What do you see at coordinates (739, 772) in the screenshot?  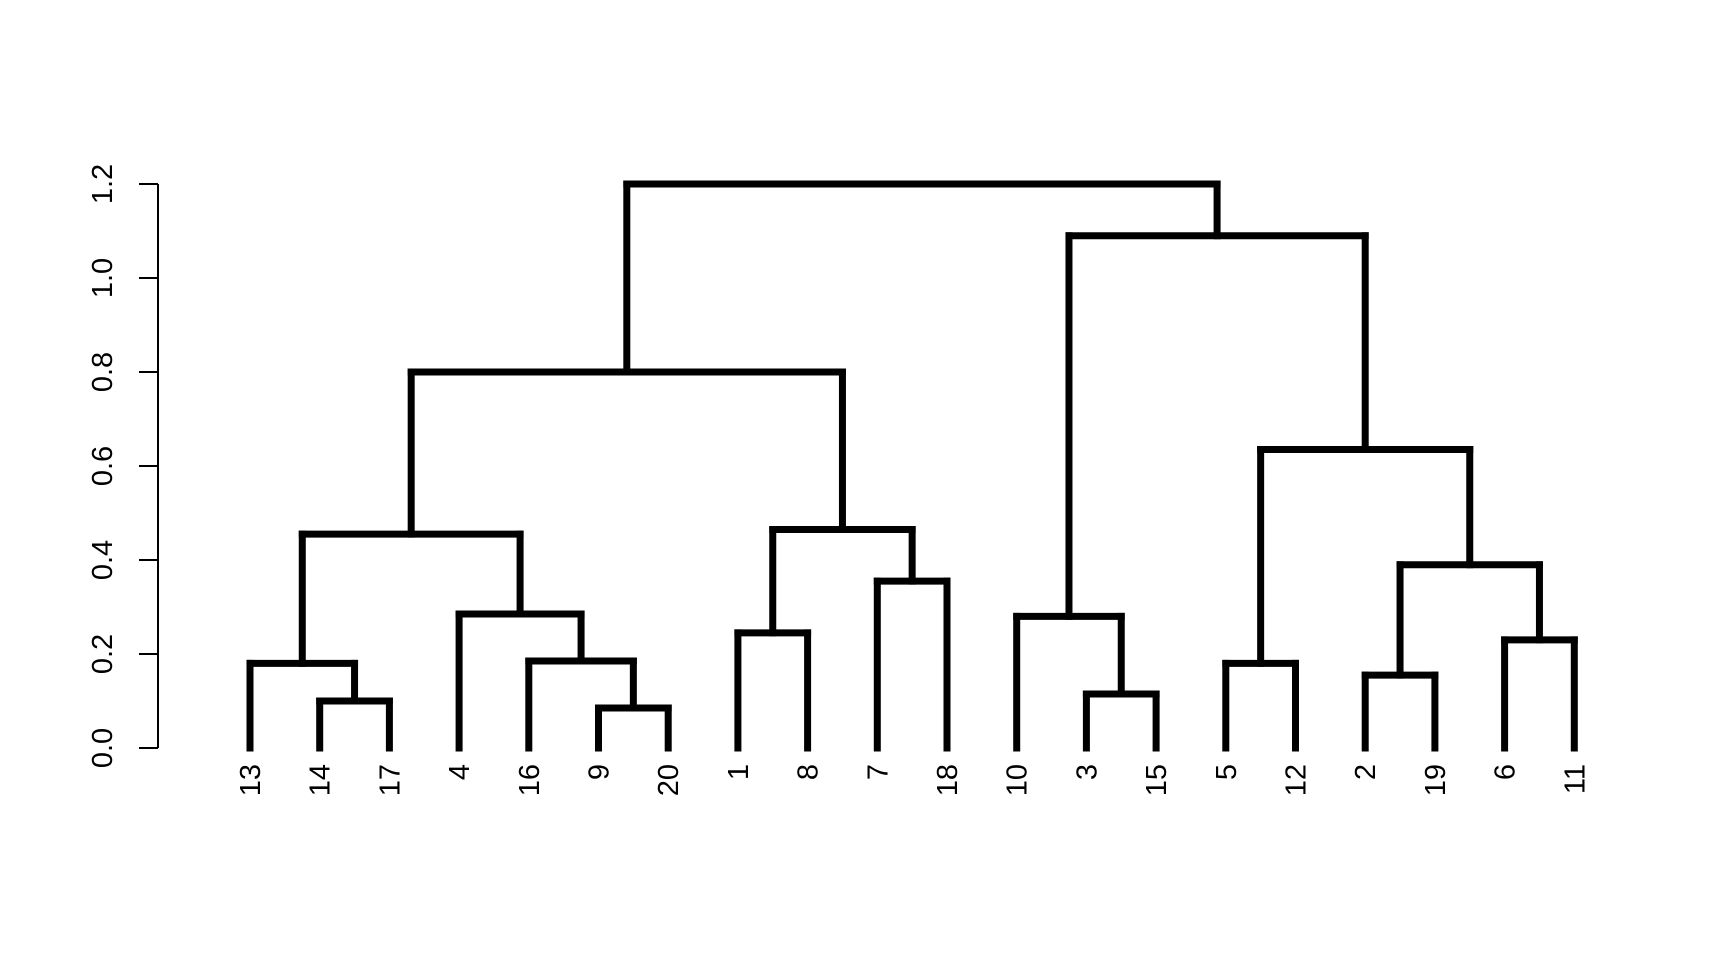 I see `leaf-label-1: 1` at bounding box center [739, 772].